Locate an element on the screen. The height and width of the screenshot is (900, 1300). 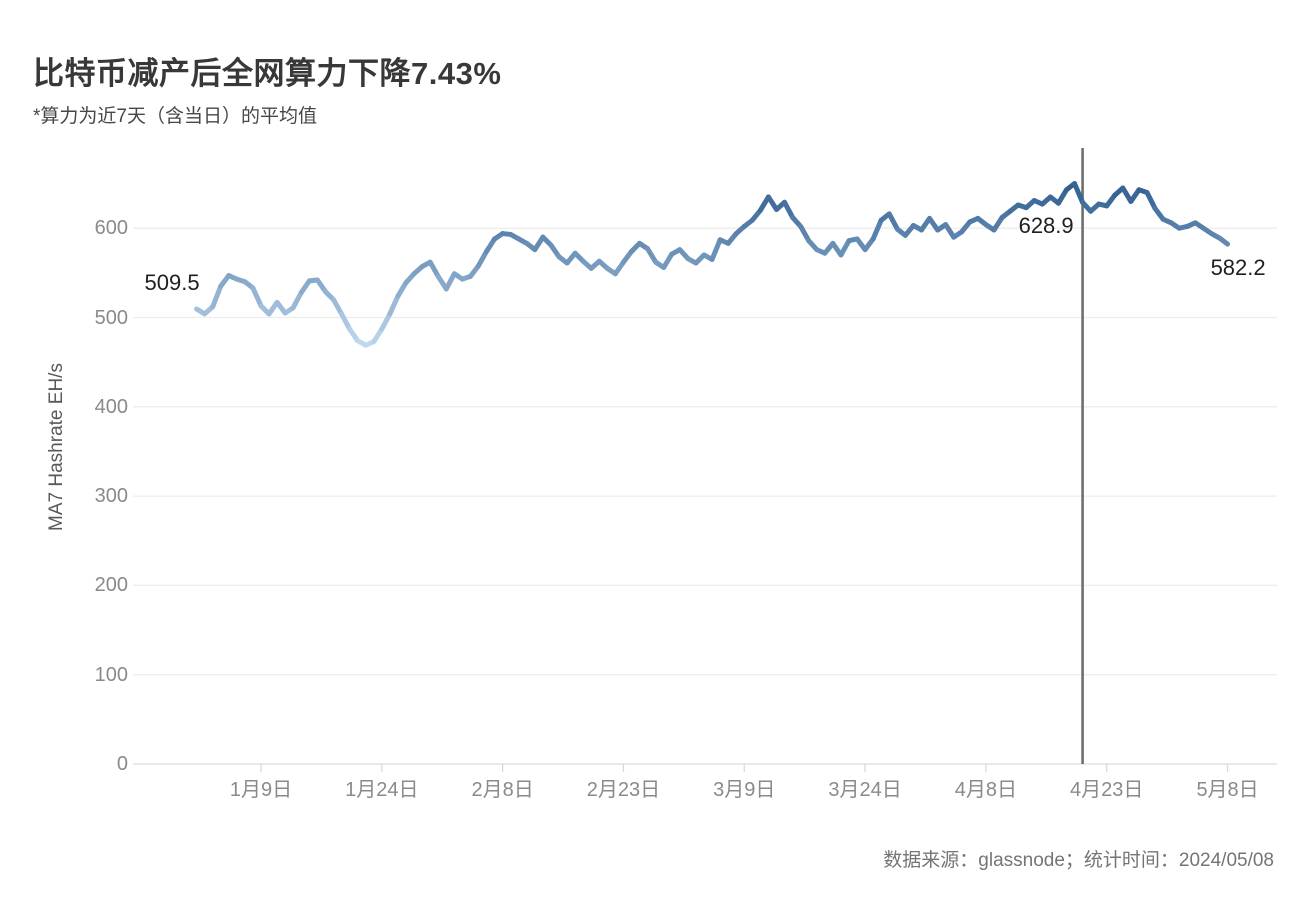
y-tick-label: 500 is located at coordinates (111, 317).